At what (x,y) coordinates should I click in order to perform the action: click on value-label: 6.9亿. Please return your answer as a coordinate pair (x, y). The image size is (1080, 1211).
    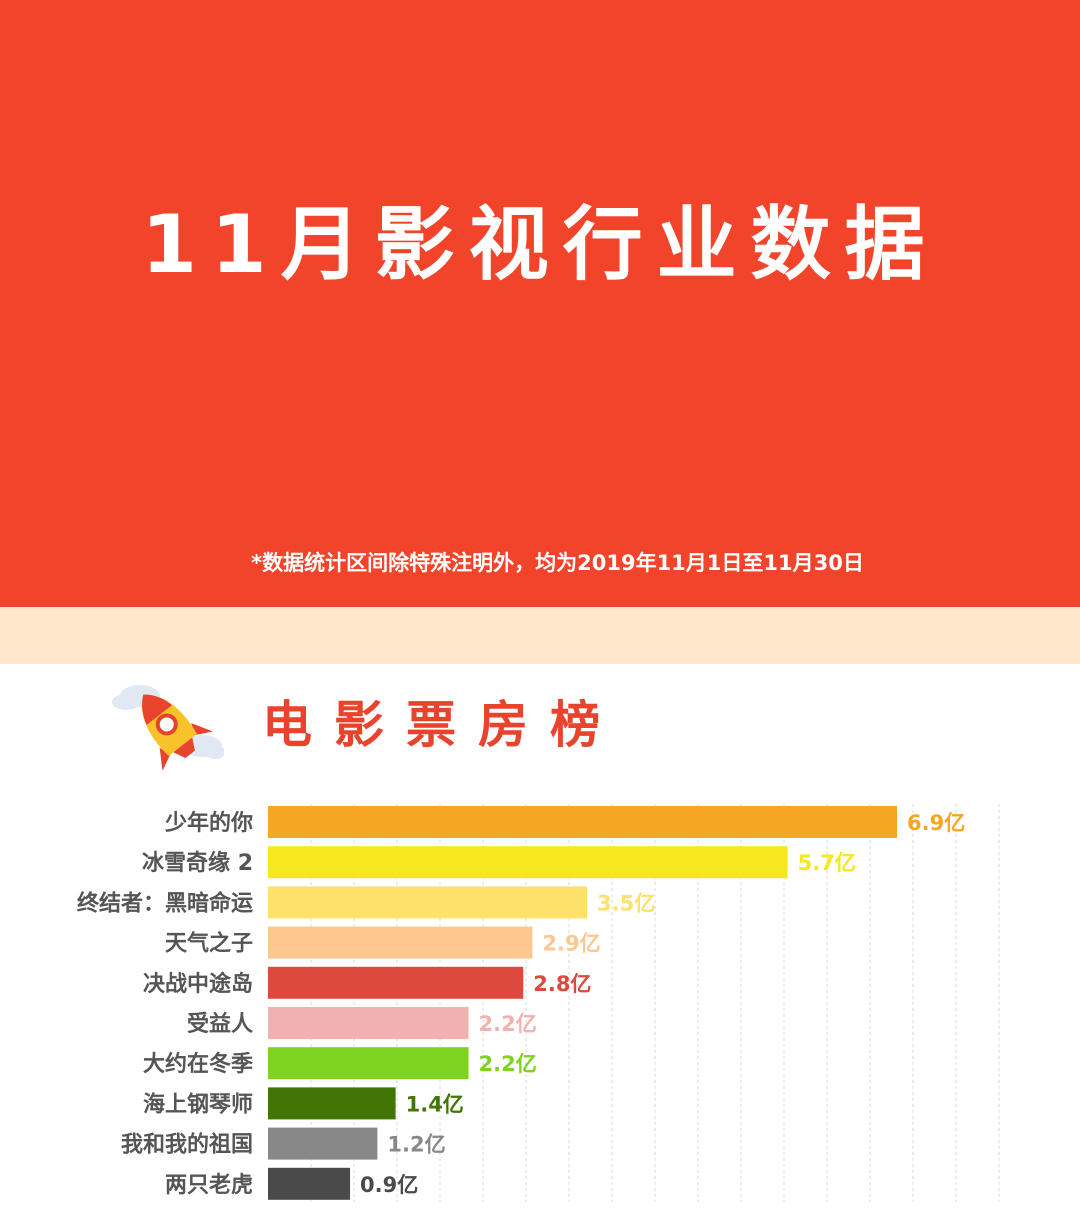
    Looking at the image, I should click on (936, 823).